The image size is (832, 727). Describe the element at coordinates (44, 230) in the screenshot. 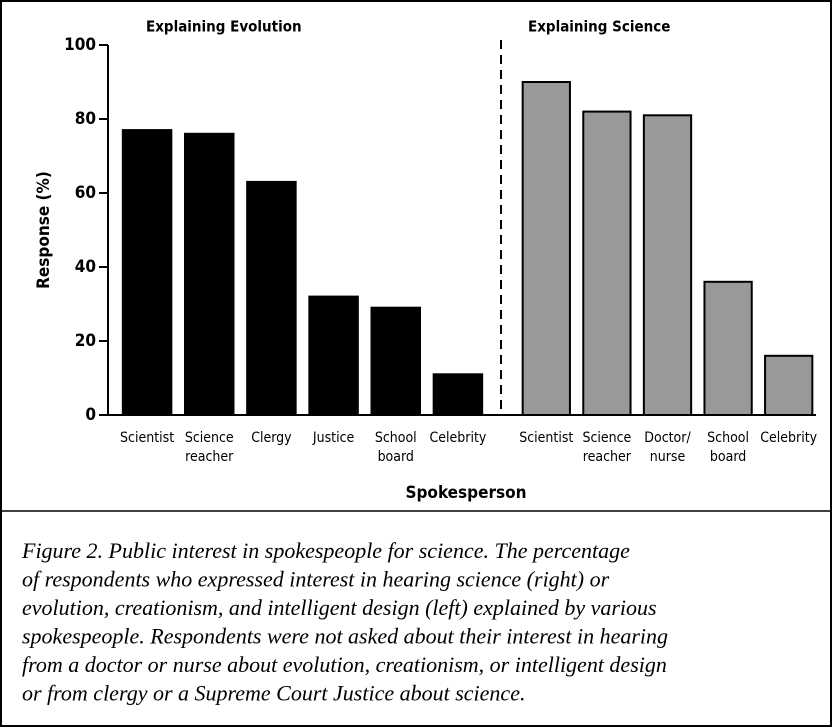

I see `y-axis-label: Response (%)` at that location.